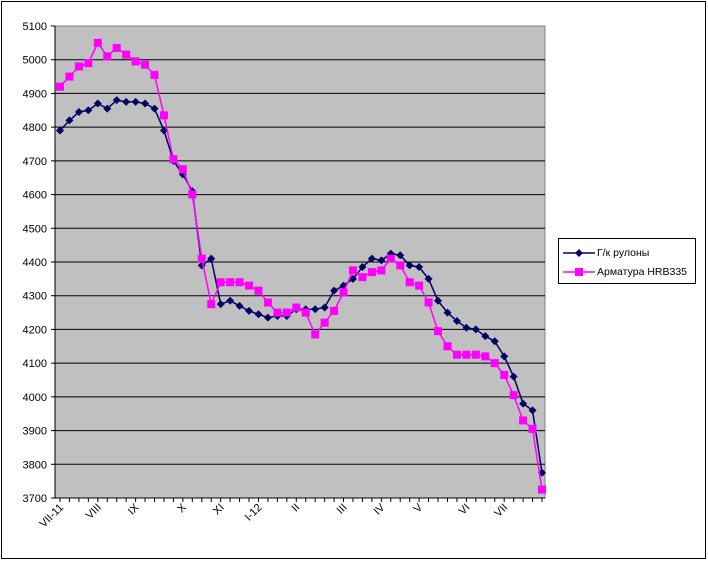  I want to click on legend-marker-square, so click(579, 272).